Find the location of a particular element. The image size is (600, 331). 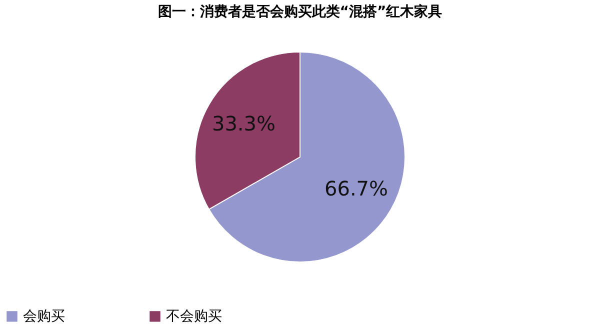

data-label: 33.3% is located at coordinates (244, 123).